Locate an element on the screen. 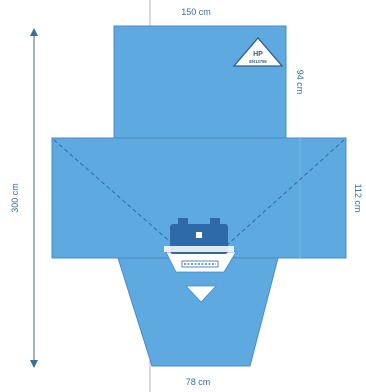 This screenshot has width=366, height=392. bottom-width-label: 78 cm is located at coordinates (198, 382).